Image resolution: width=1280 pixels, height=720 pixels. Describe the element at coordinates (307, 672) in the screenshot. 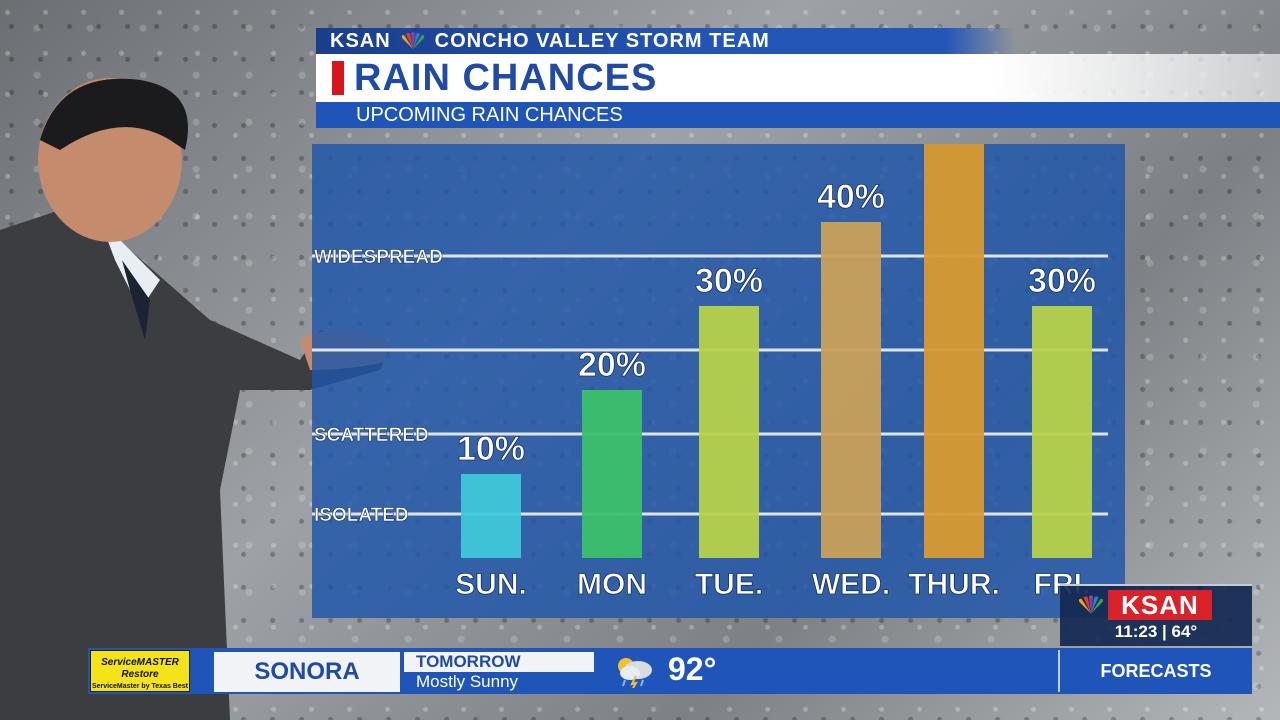

I see `city-name: SONORA` at that location.